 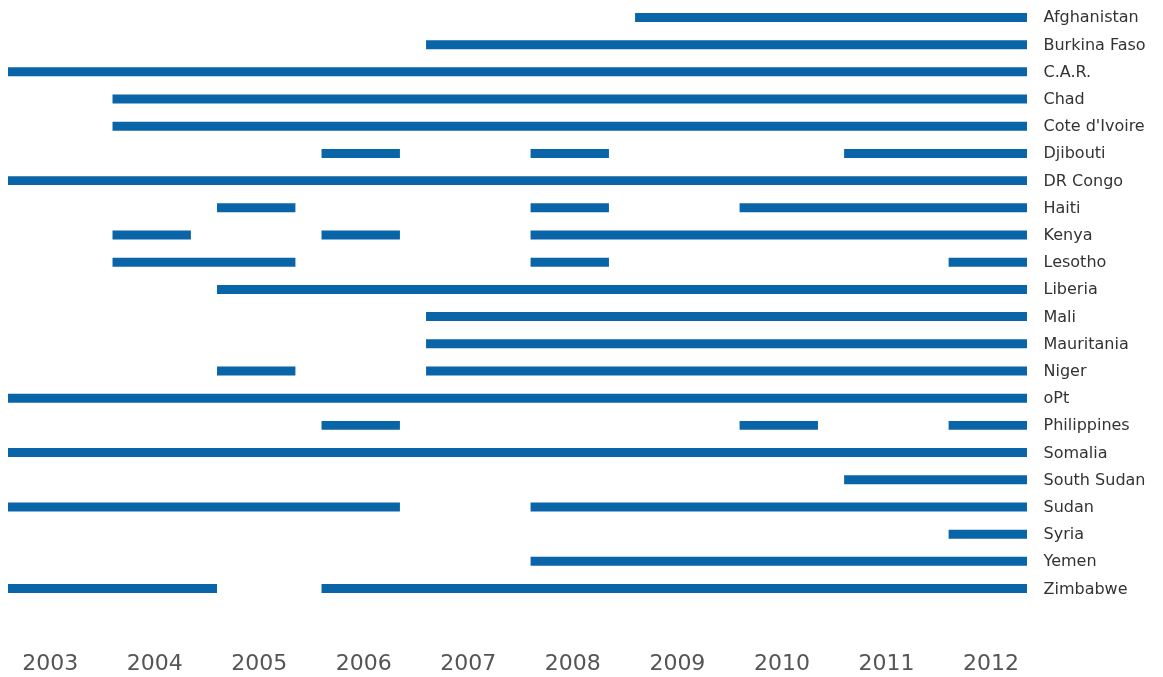 What do you see at coordinates (677, 662) in the screenshot?
I see `x-tick-label: 2009` at bounding box center [677, 662].